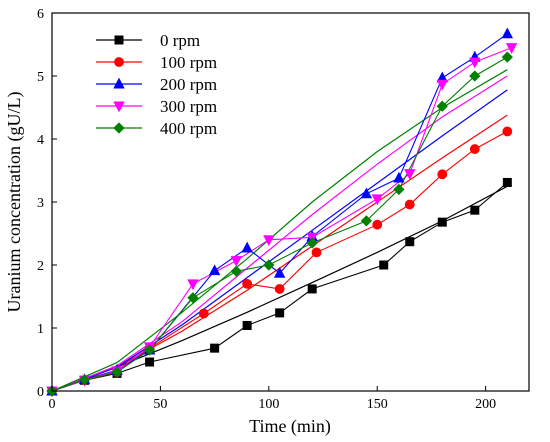 Image resolution: width=550 pixels, height=442 pixels. What do you see at coordinates (52, 404) in the screenshot?
I see `x-tick-label: 0` at bounding box center [52, 404].